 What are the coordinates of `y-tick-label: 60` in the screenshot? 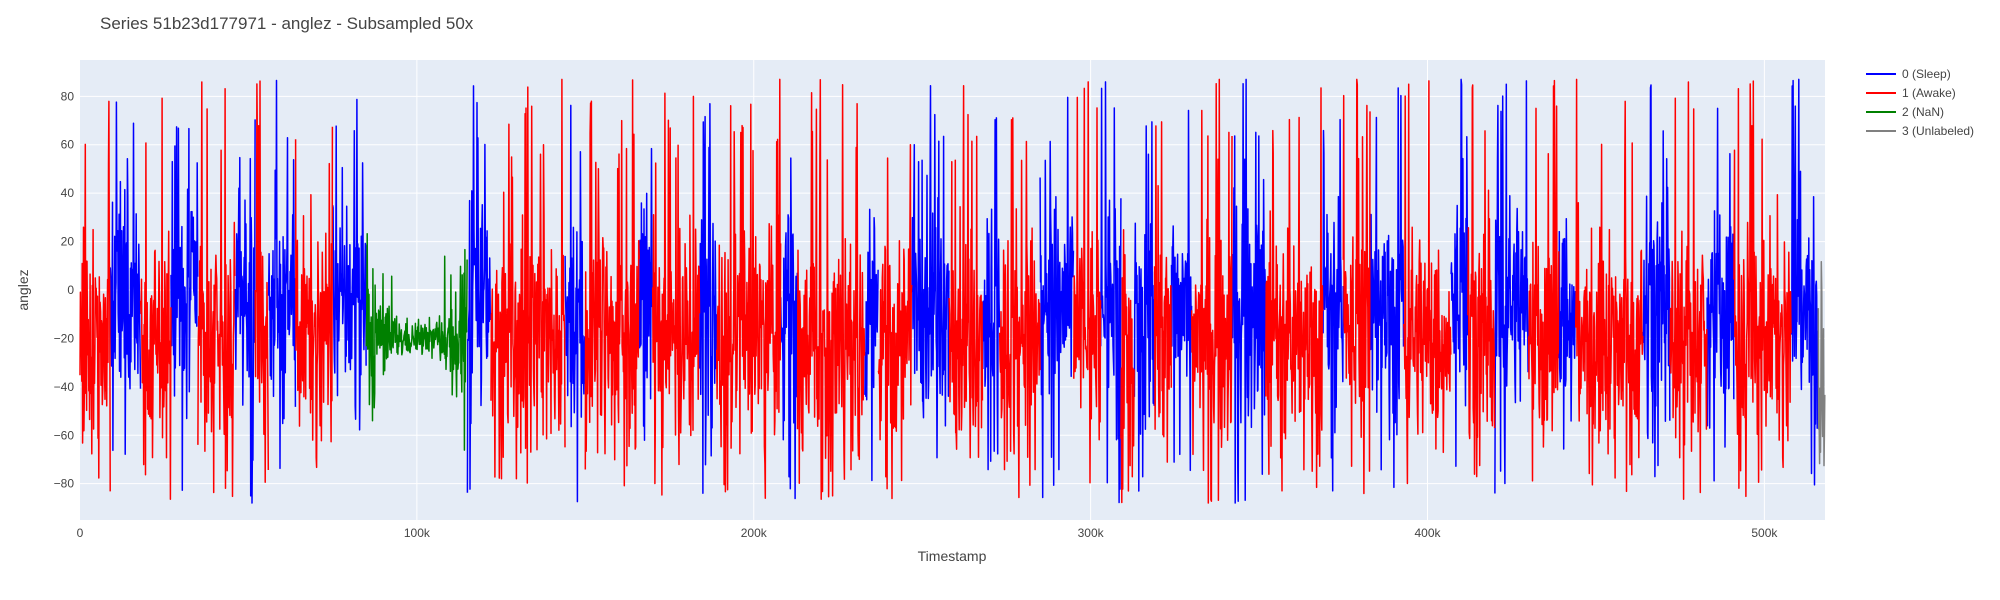 It's located at (68, 145).